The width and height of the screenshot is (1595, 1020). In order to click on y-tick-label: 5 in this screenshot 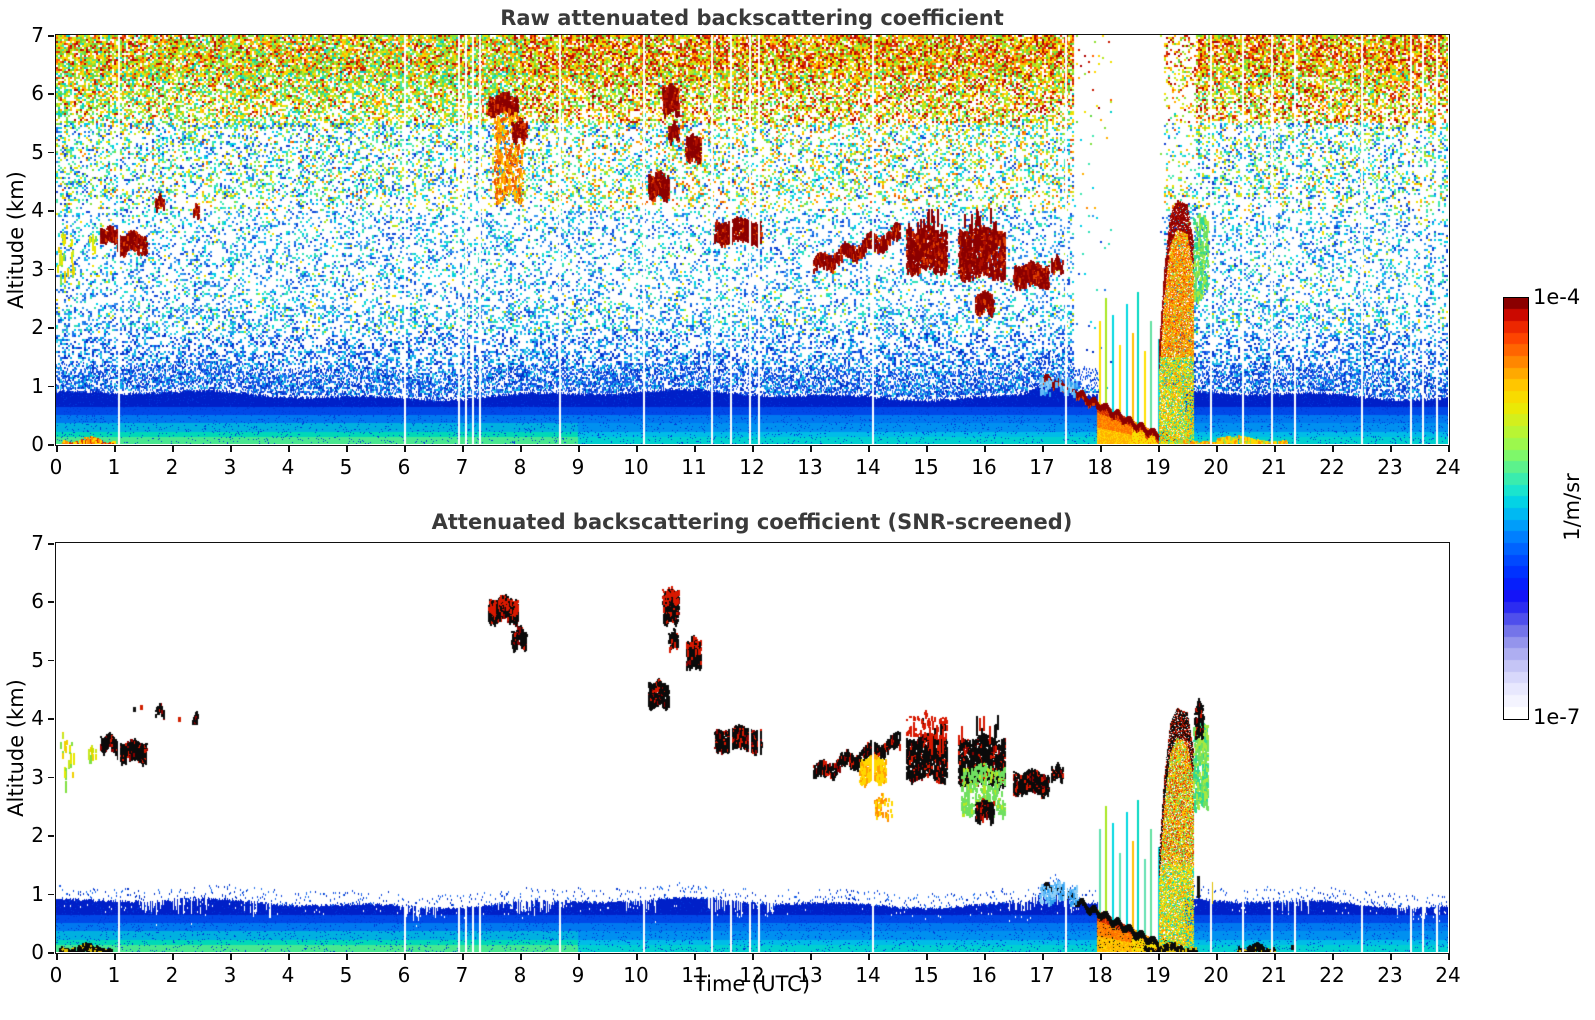, I will do `click(37, 151)`.